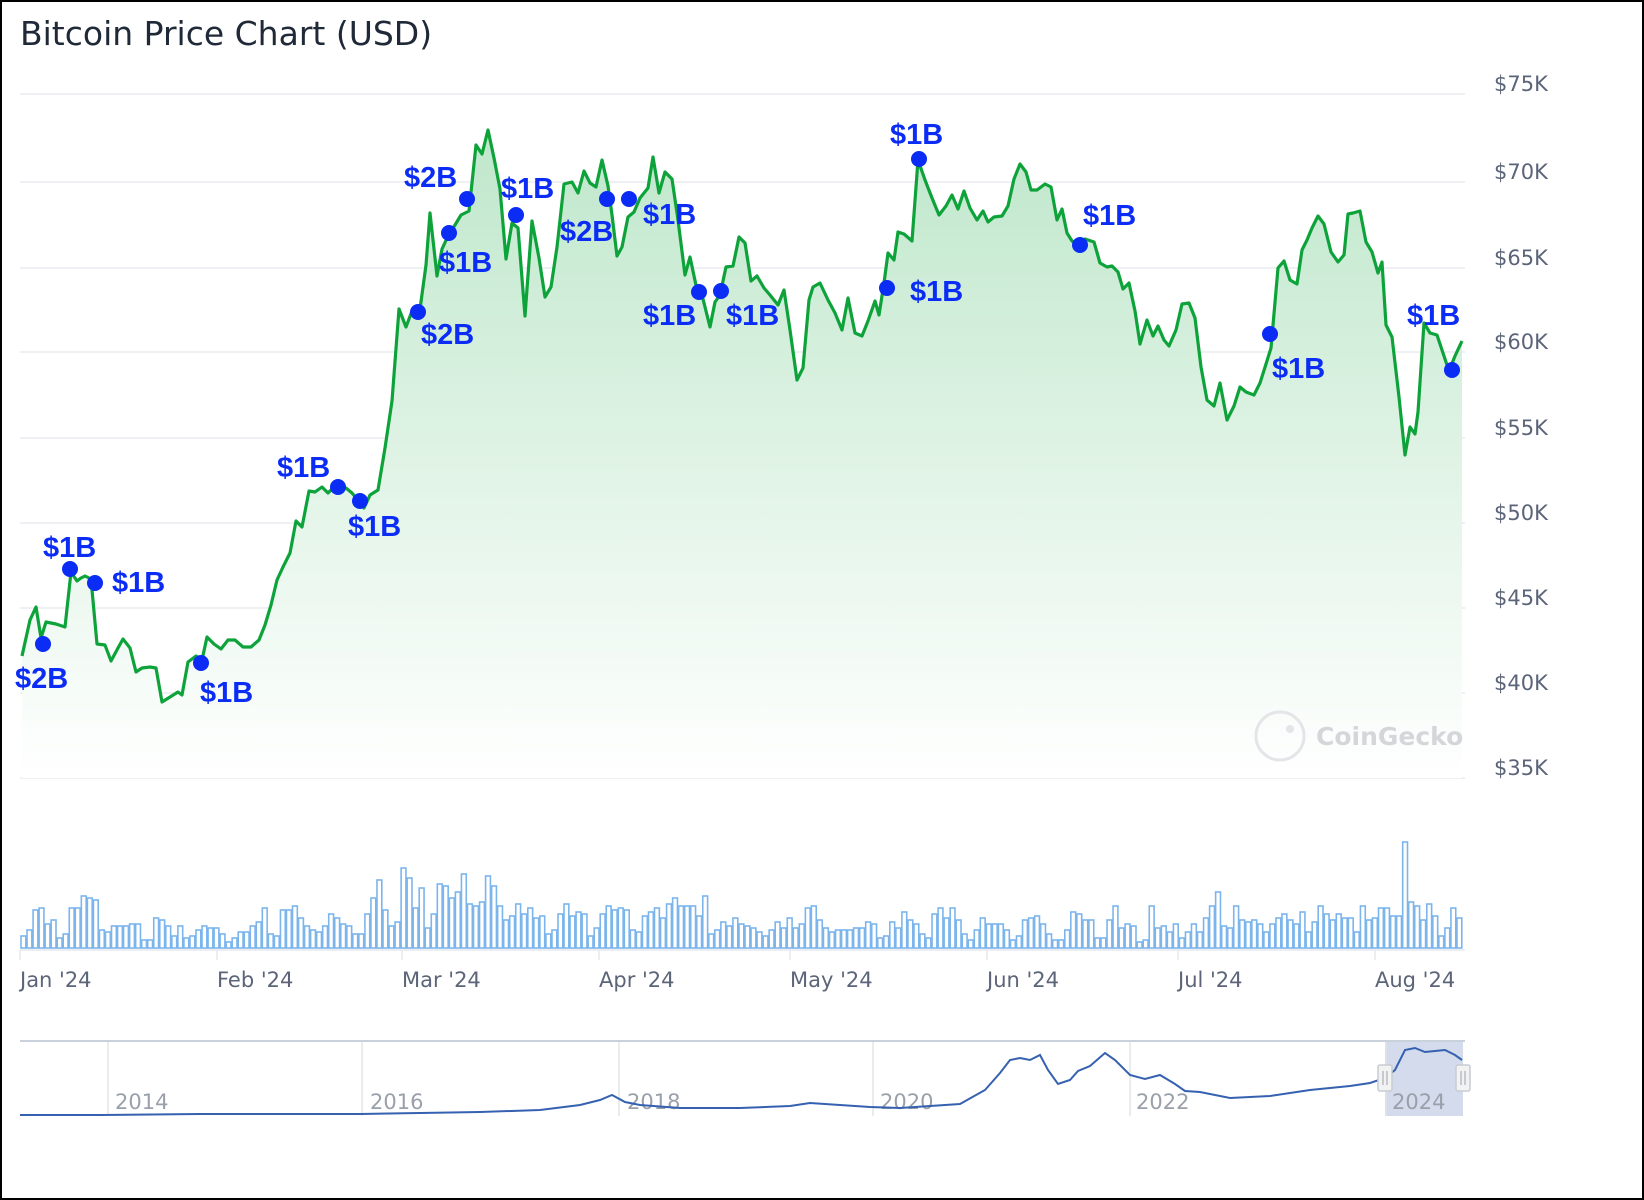  Describe the element at coordinates (1389, 736) in the screenshot. I see `watermark-text: CoinGecko` at that location.